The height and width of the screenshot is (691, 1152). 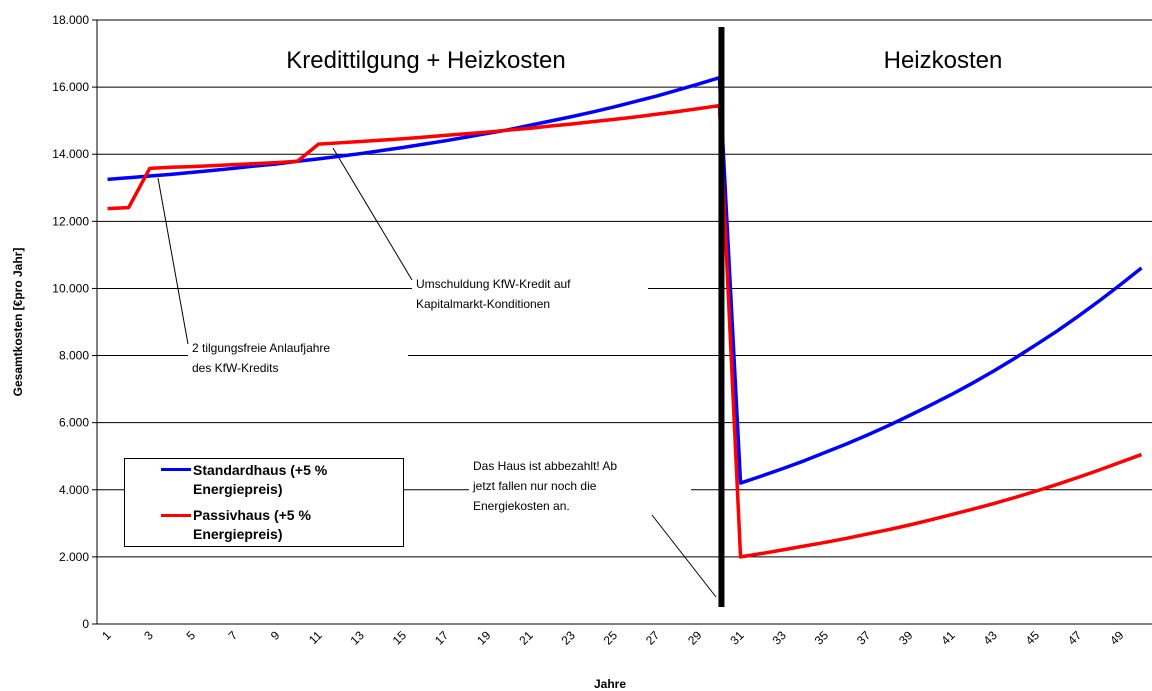 I want to click on x-tick-label: 19, so click(x=484, y=638).